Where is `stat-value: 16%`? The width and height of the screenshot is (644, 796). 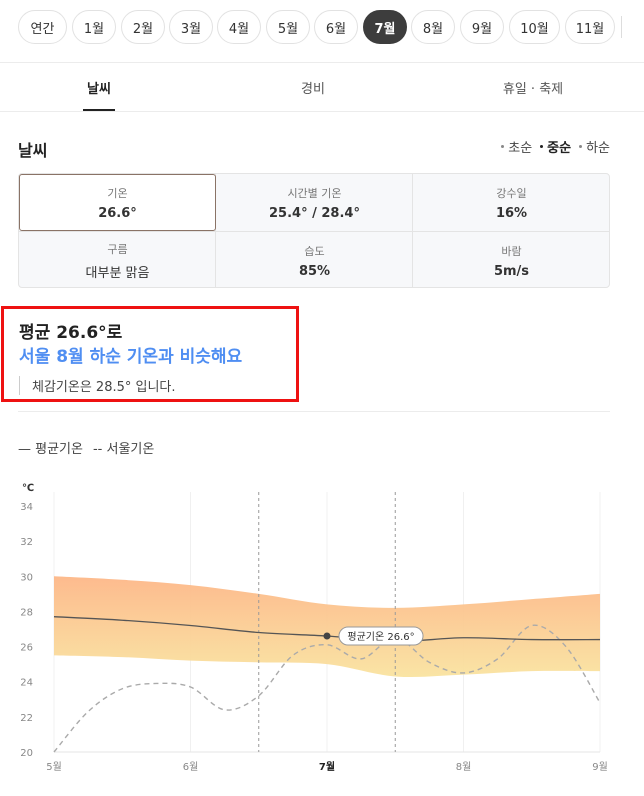 stat-value: 16% is located at coordinates (511, 213).